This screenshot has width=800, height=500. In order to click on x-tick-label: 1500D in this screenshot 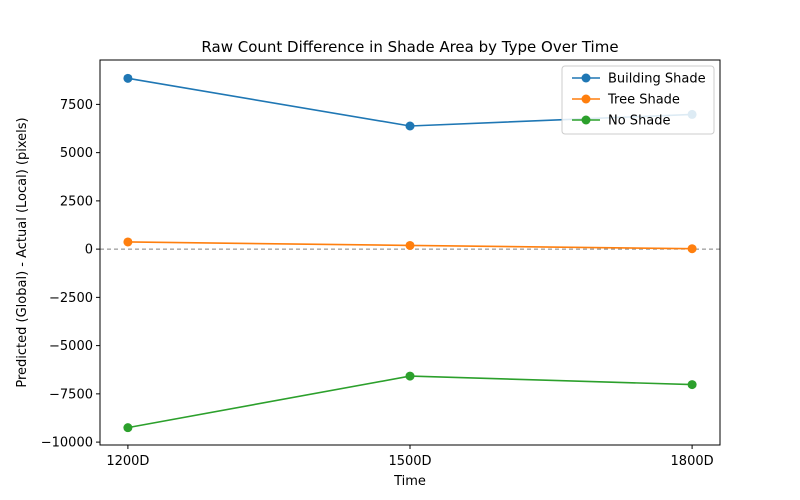, I will do `click(409, 461)`.